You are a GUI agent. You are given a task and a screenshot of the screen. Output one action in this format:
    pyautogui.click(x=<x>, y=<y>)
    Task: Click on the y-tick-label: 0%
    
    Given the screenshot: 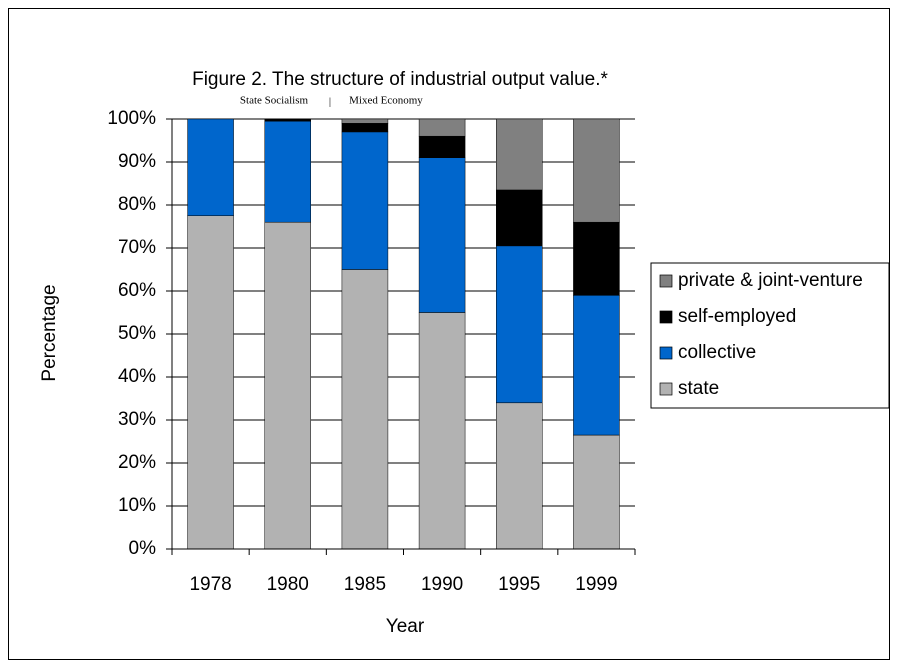 What is the action you would take?
    pyautogui.click(x=143, y=548)
    